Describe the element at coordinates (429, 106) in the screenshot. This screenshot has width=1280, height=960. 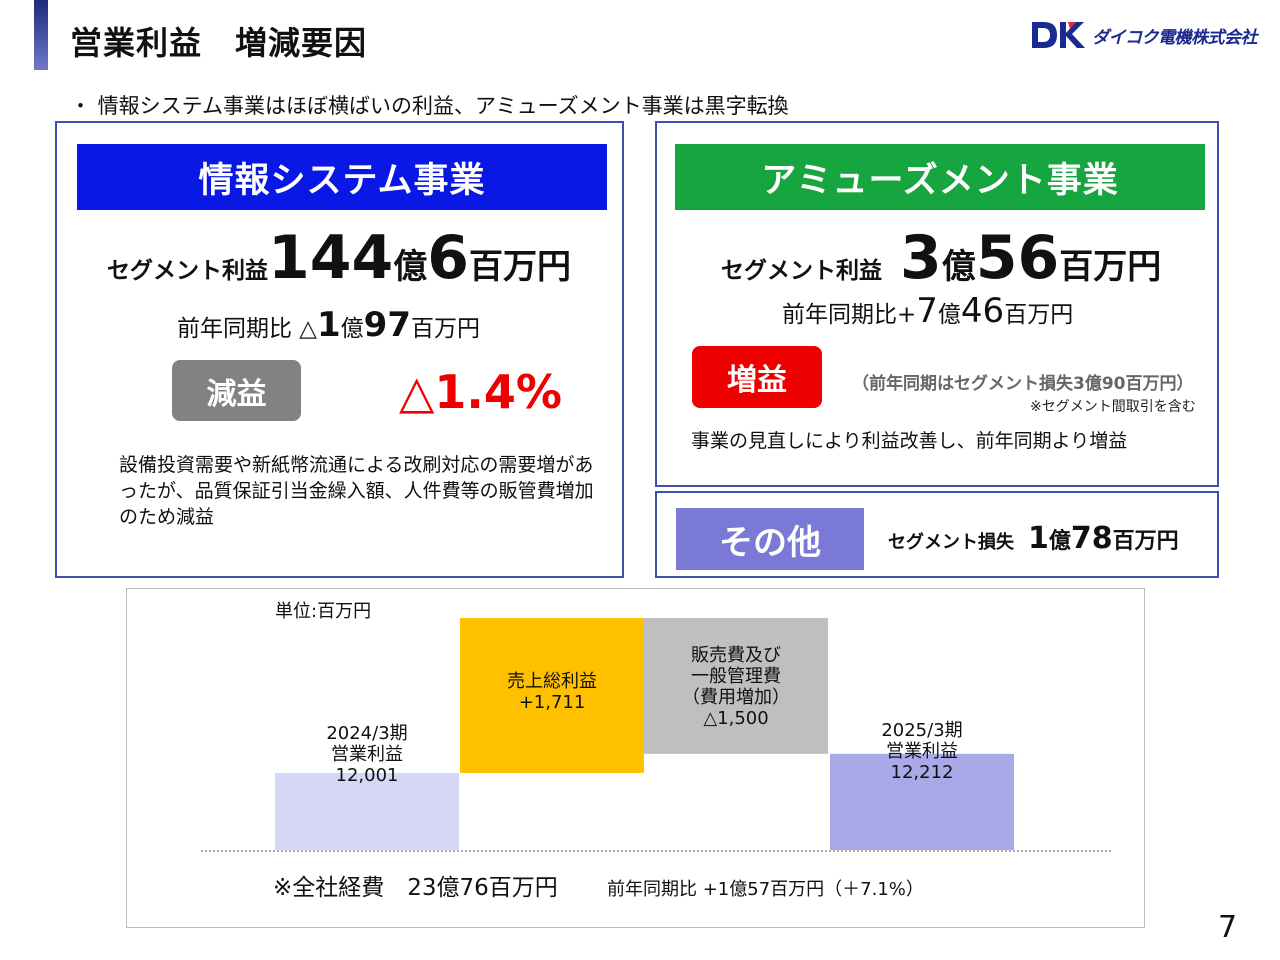
I see `summary-bullet: ・ 情報システム事業はほぼ横ばいの利益、アミューズメント事業は黒字転換` at that location.